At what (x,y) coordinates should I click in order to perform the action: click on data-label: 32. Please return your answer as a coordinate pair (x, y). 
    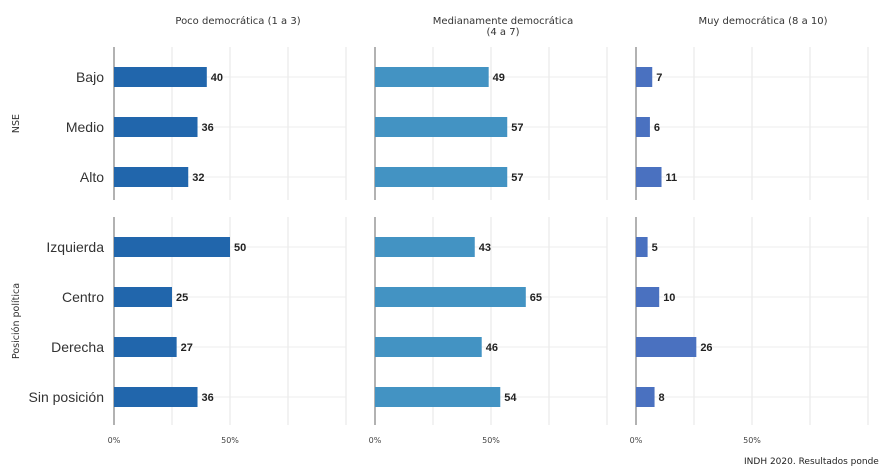
    Looking at the image, I should click on (198, 178).